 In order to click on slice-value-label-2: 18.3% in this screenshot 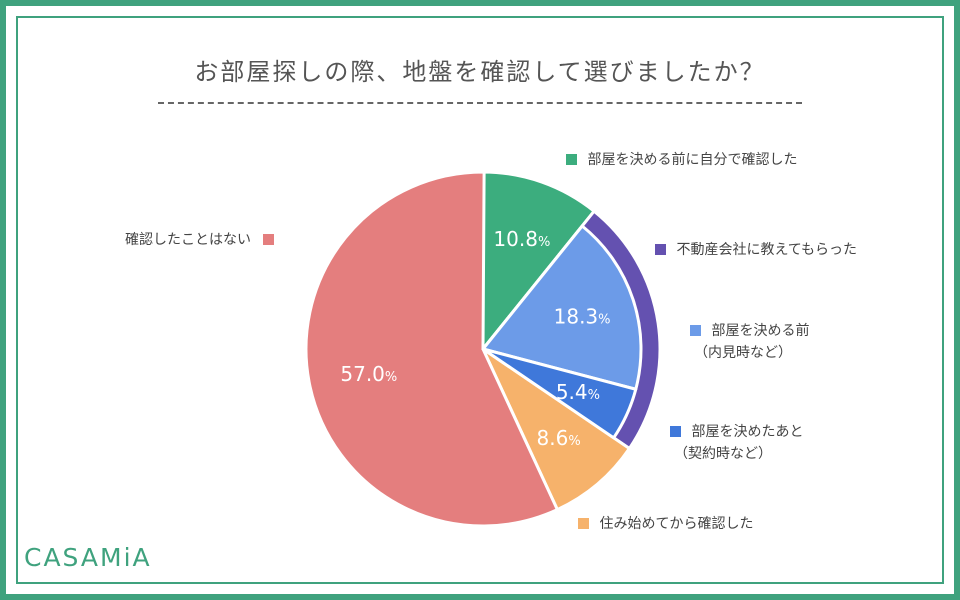, I will do `click(582, 316)`.